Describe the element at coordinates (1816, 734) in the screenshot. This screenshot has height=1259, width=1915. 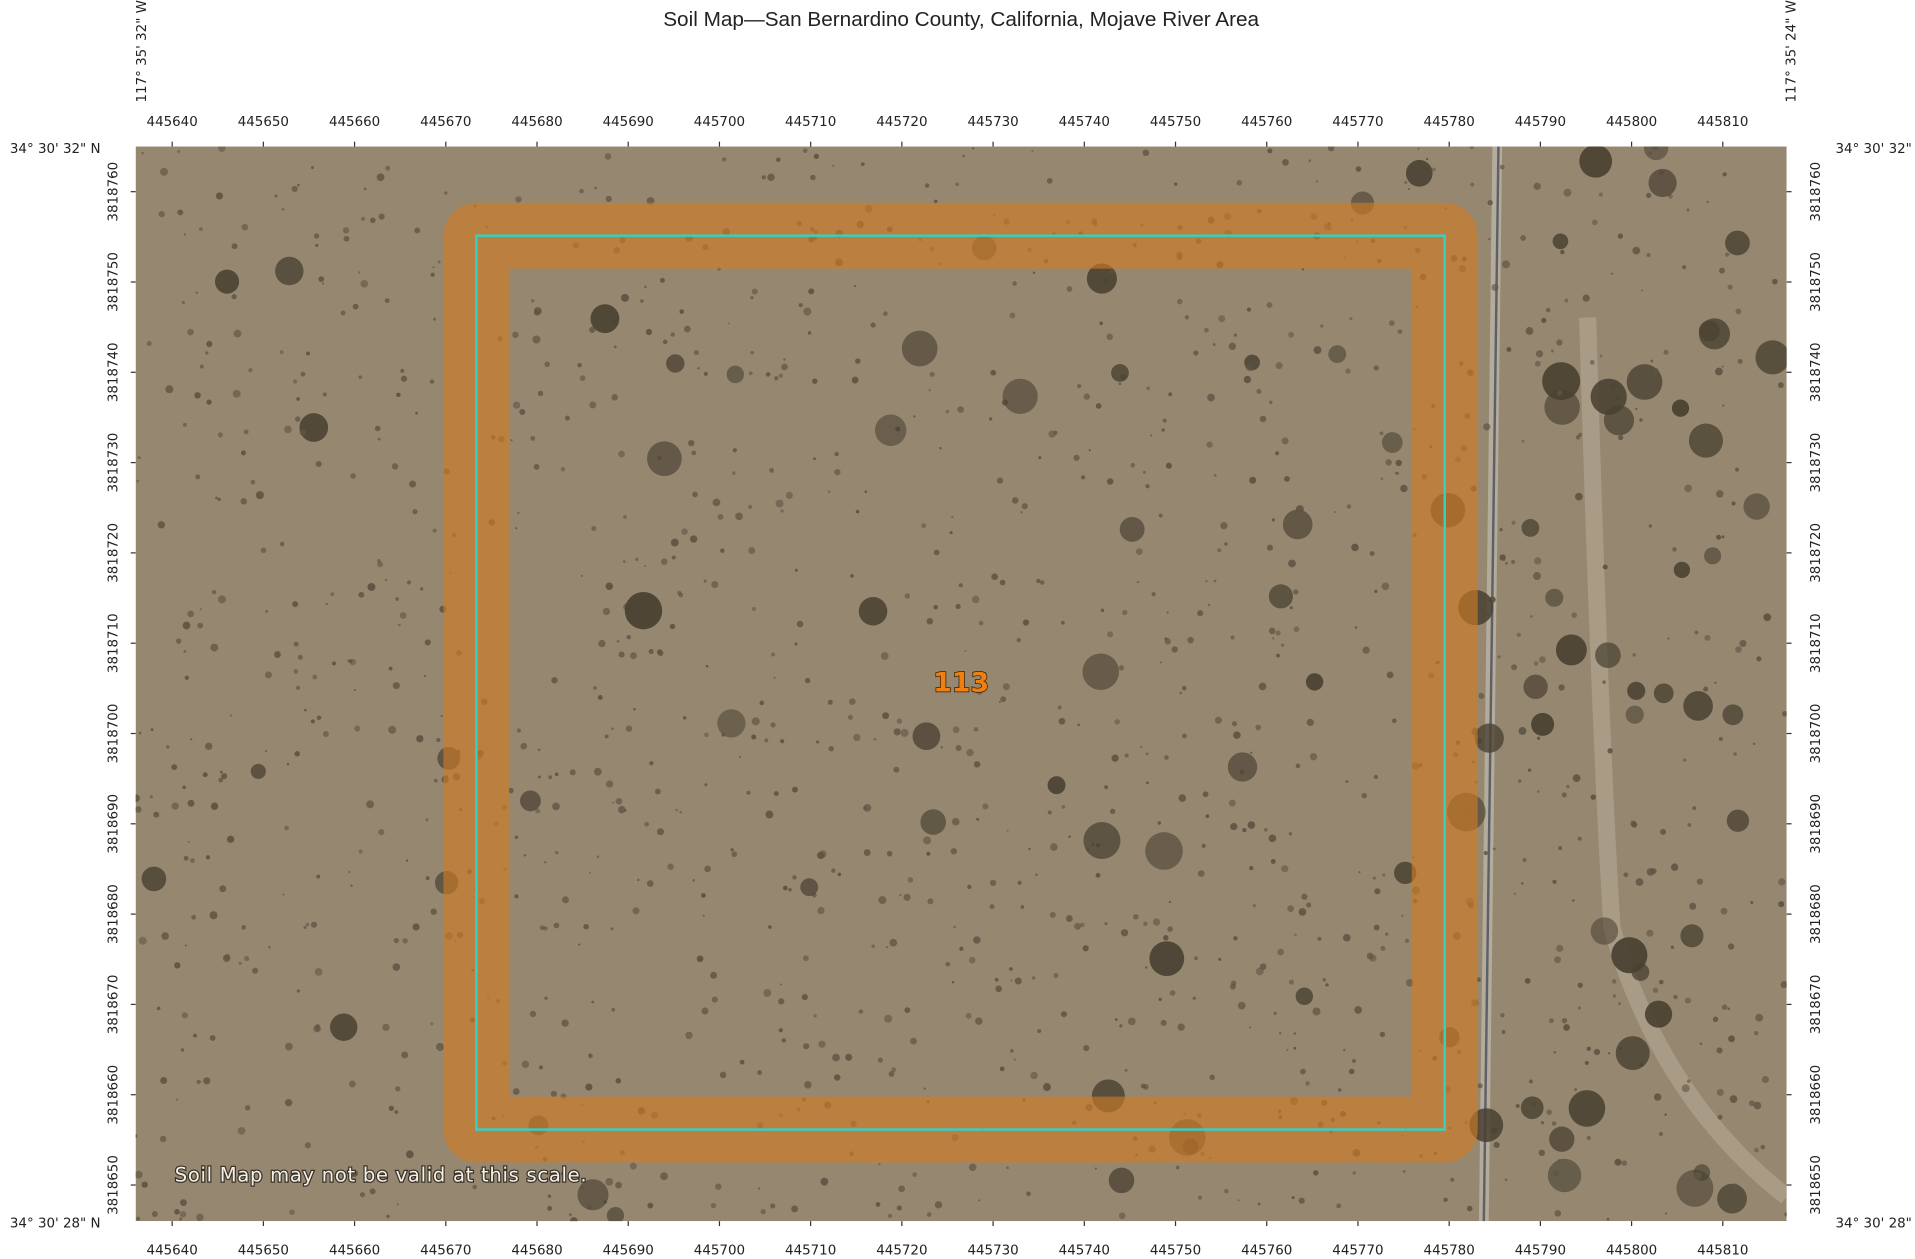
I see `northing-label: 3818700` at that location.